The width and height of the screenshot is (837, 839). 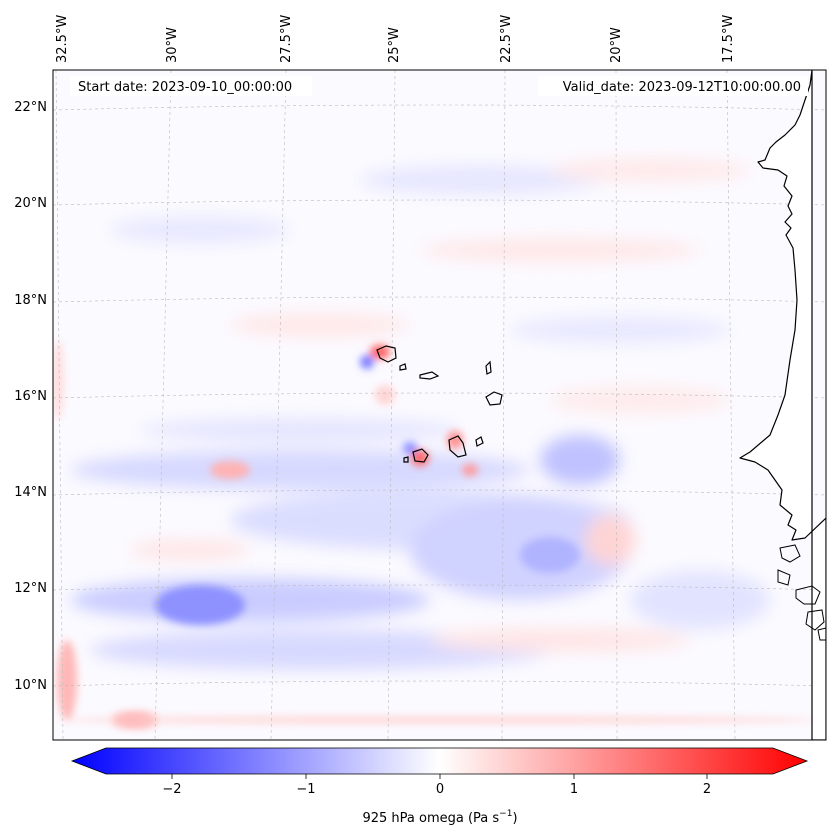 What do you see at coordinates (286, 39) in the screenshot?
I see `lon-label-27-5w: 27.5°W` at bounding box center [286, 39].